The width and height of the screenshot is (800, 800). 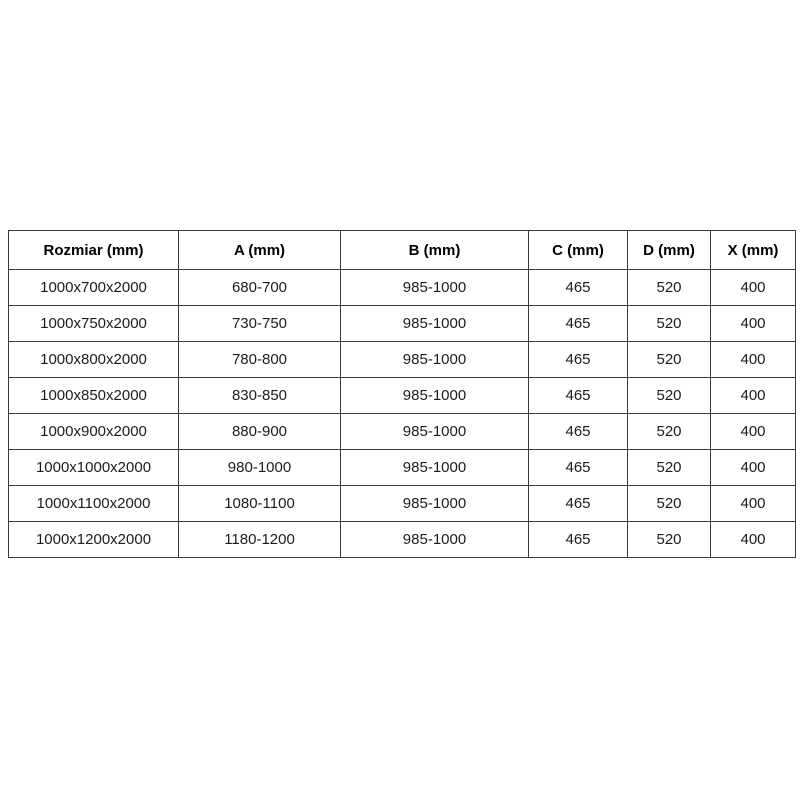 What do you see at coordinates (93, 539) in the screenshot?
I see `table-cell-rozmiar: 1000x1200x2000` at bounding box center [93, 539].